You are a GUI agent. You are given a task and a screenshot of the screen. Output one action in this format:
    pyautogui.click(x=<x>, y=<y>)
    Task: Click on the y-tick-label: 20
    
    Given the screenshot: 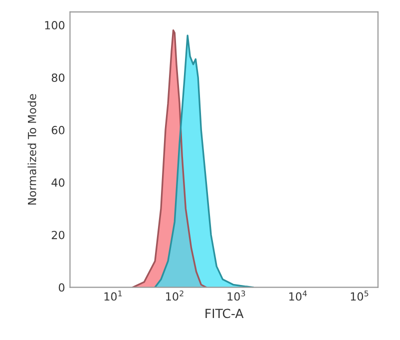 What is the action you would take?
    pyautogui.click(x=58, y=235)
    